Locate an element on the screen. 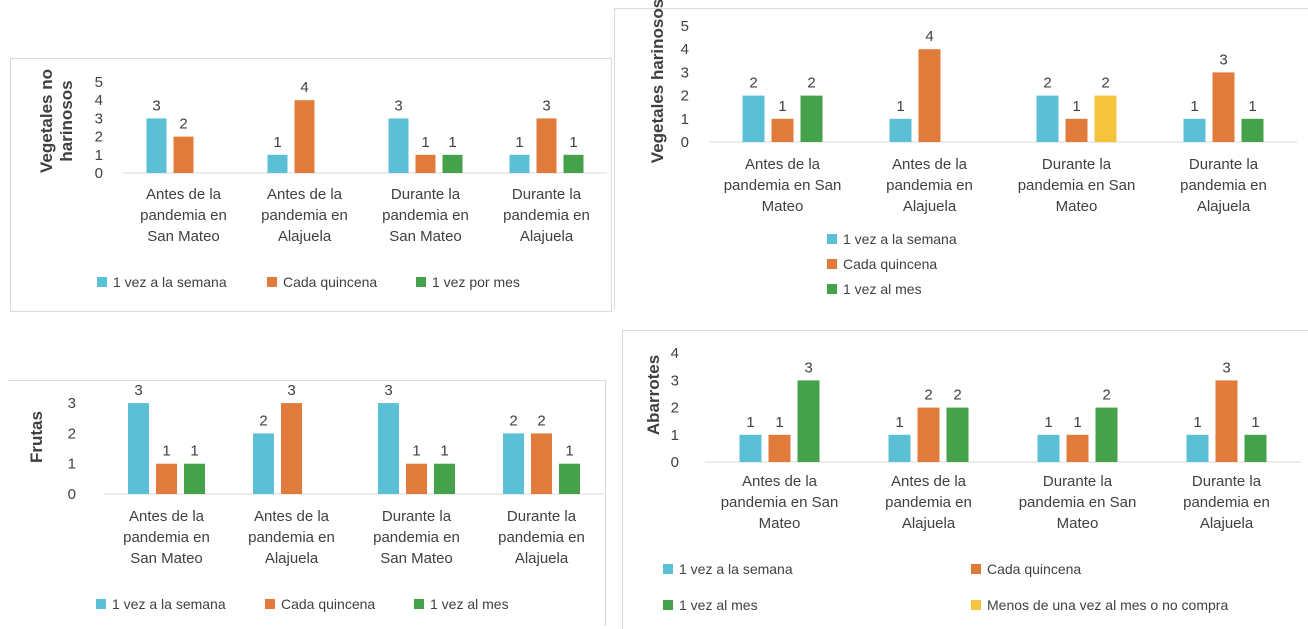  legend-item: 1 vez al mes is located at coordinates (461, 604).